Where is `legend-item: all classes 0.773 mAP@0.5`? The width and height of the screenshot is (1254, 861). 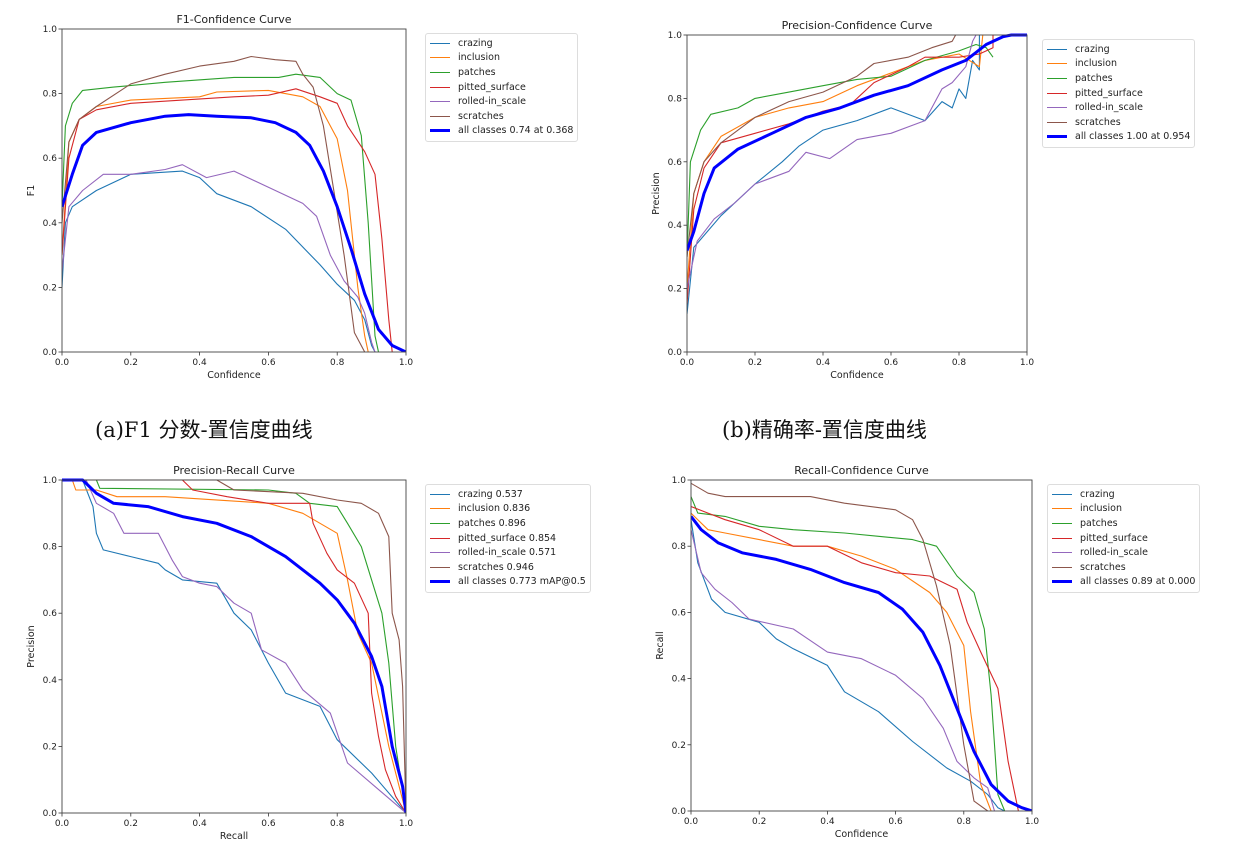 legend-item: all classes 0.773 mAP@0.5 is located at coordinates (508, 582).